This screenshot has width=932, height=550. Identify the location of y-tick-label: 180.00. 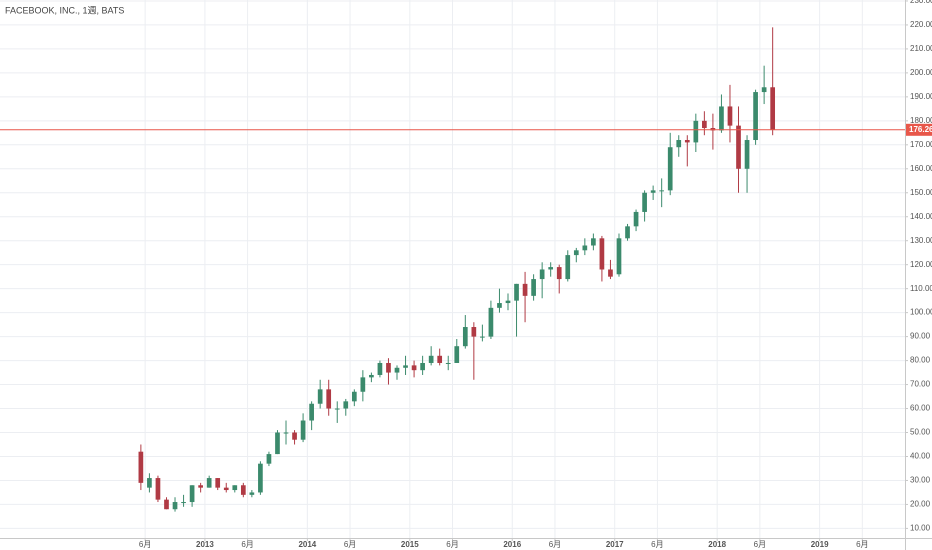
(921, 120).